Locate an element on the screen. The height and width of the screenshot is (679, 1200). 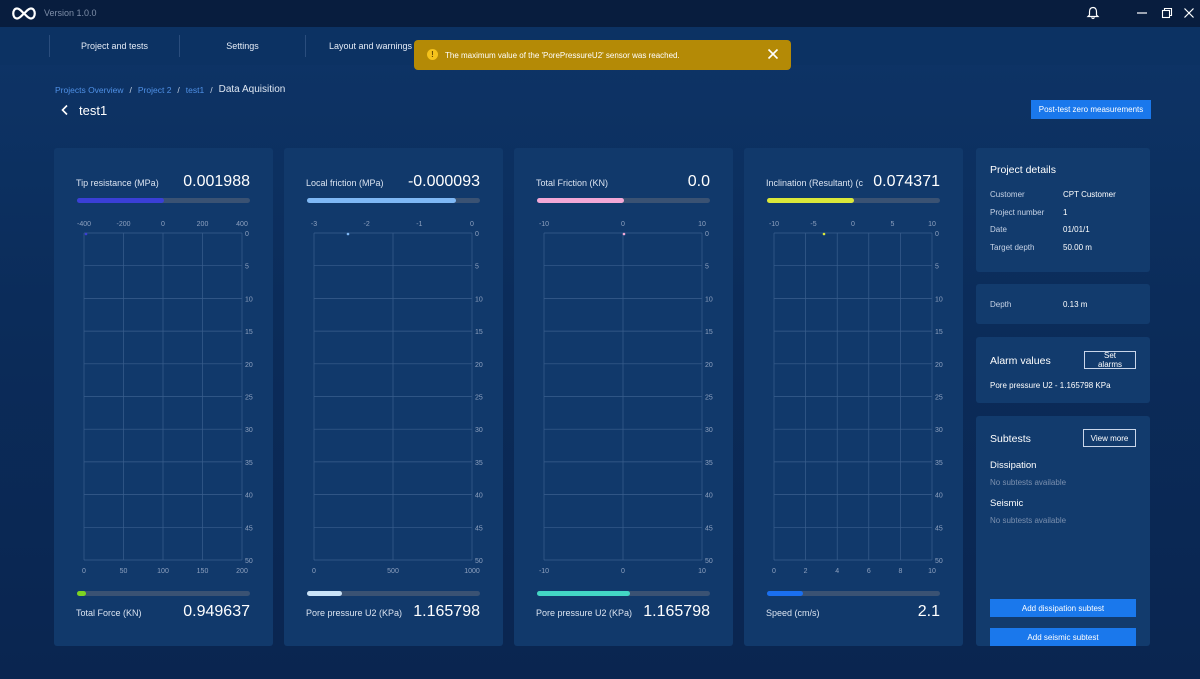
x-tick-top-label: 5 is located at coordinates (893, 224).